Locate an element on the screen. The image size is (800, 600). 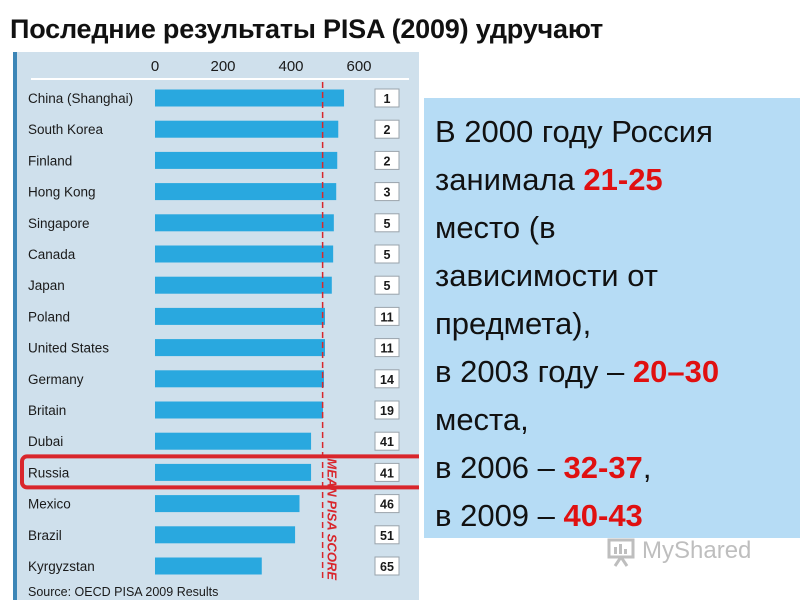
rank-2003: 20–30 is located at coordinates (676, 371).